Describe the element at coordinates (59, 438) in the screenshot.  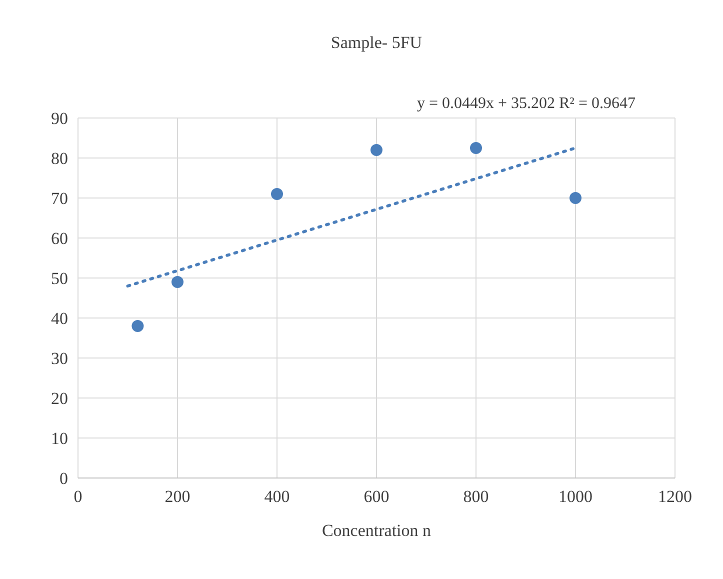
I see `y-tick-label: 10` at that location.